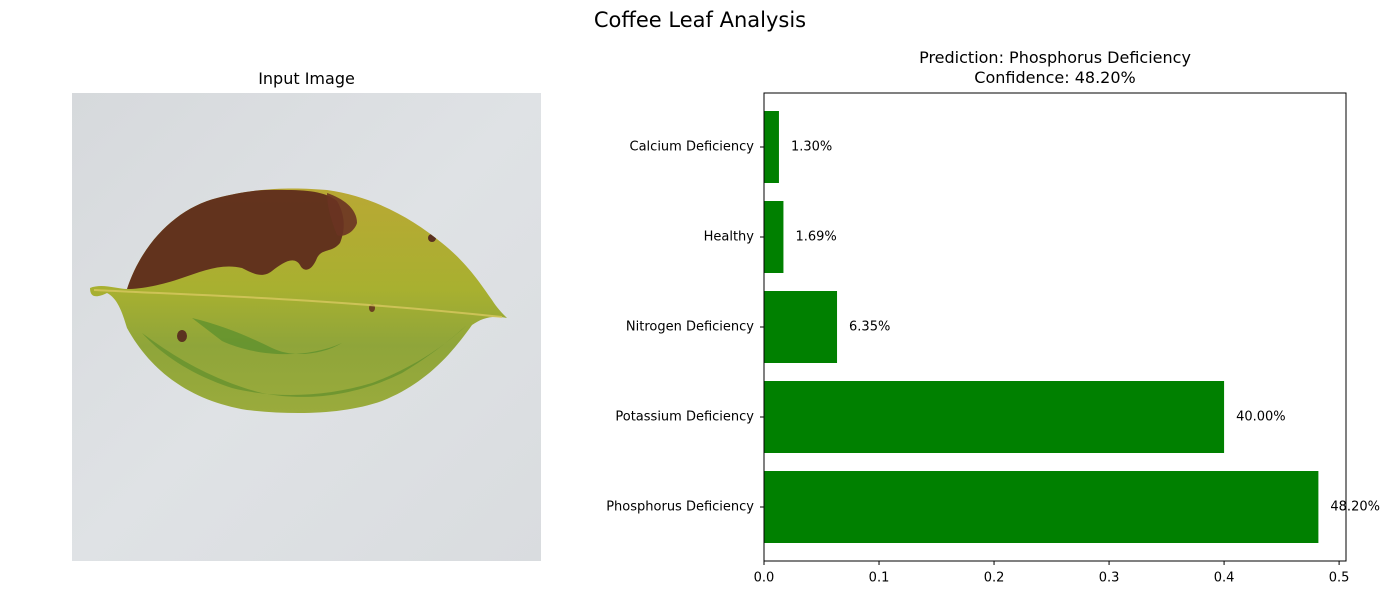  Describe the element at coordinates (306, 78) in the screenshot. I see `image-panel-title: Input Image` at that location.